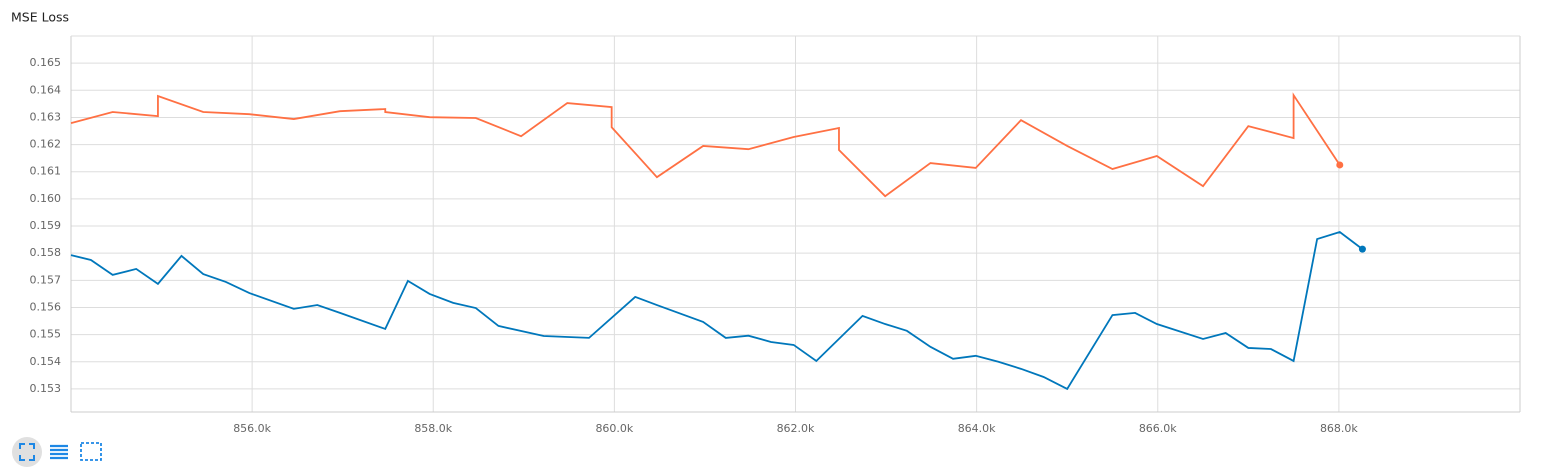 This screenshot has width=1555, height=472. Describe the element at coordinates (46, 306) in the screenshot. I see `y-tick-label: 0.156` at that location.